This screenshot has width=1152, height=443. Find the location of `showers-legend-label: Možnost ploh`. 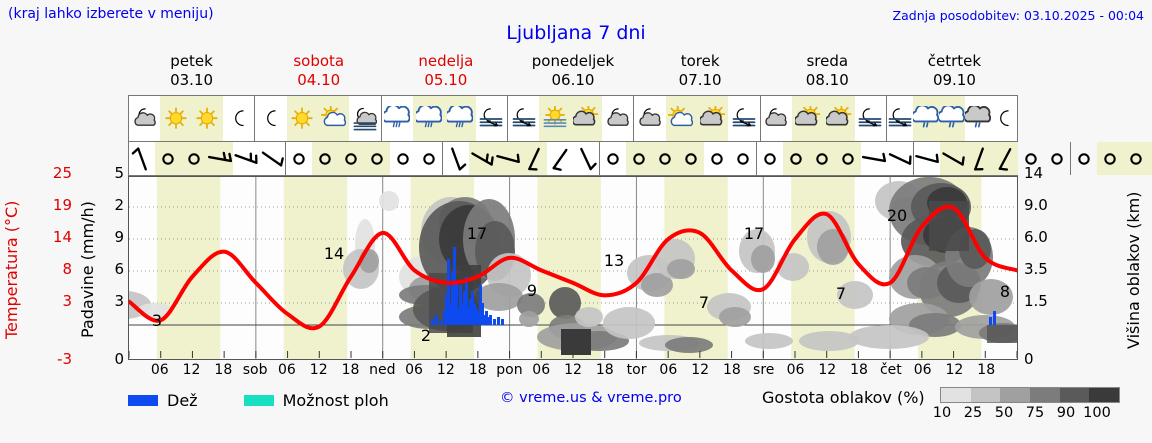

showers-legend-label: Možnost ploh is located at coordinates (335, 400).